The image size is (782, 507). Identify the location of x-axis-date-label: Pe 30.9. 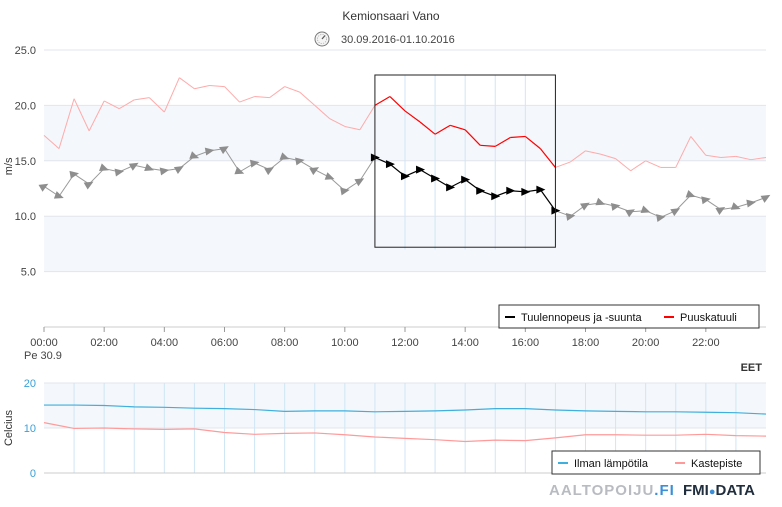
(43, 356).